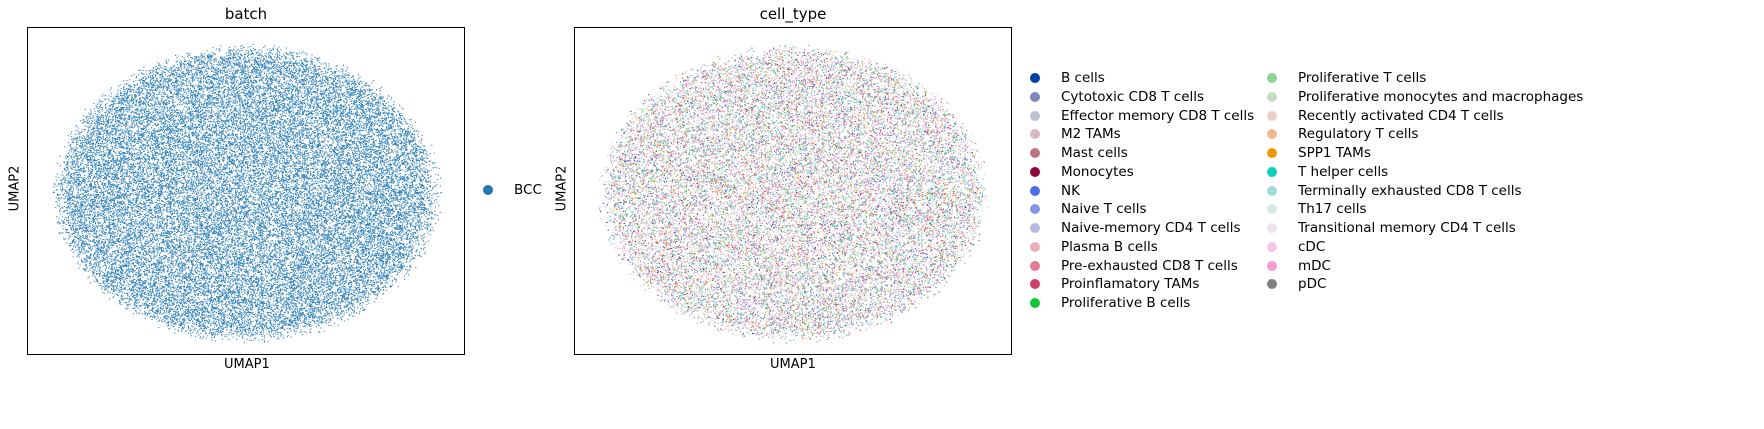 This screenshot has height=429, width=1764. I want to click on legend-label: cDC, so click(1312, 246).